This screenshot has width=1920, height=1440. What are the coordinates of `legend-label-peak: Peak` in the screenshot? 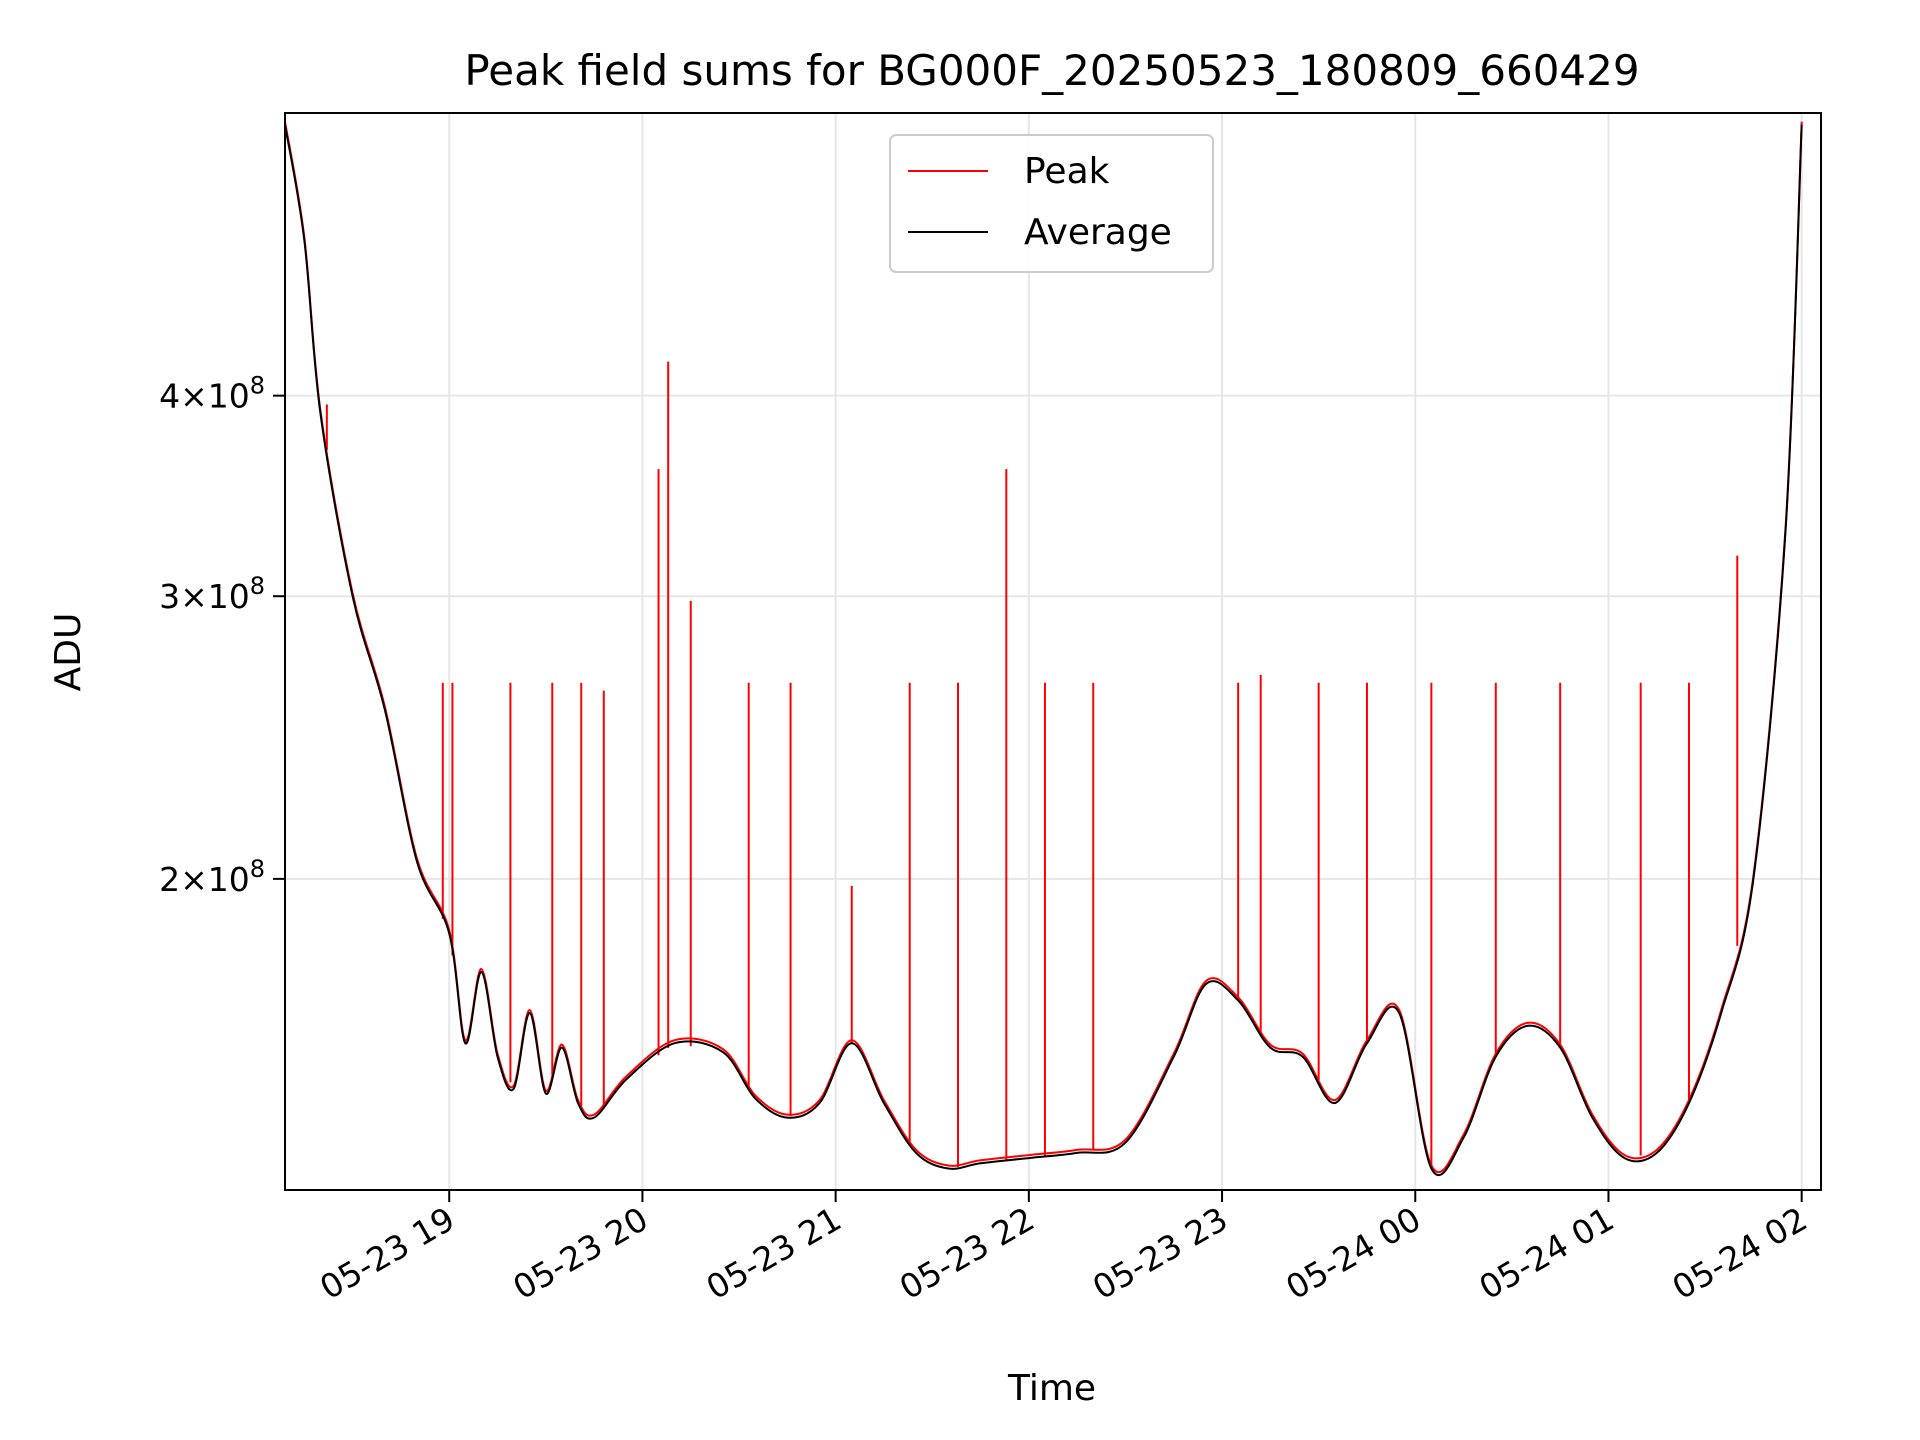 It's located at (1067, 171).